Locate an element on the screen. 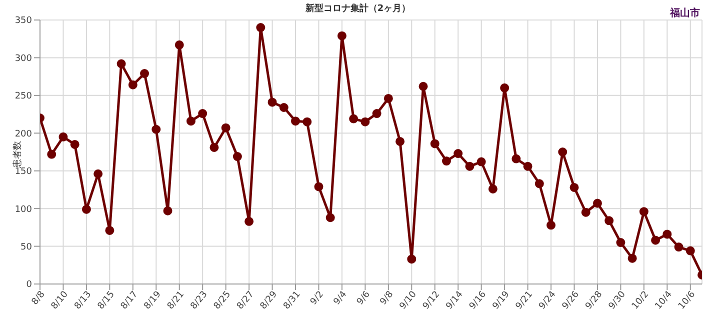  y-tick-label: 200 is located at coordinates (23, 134).